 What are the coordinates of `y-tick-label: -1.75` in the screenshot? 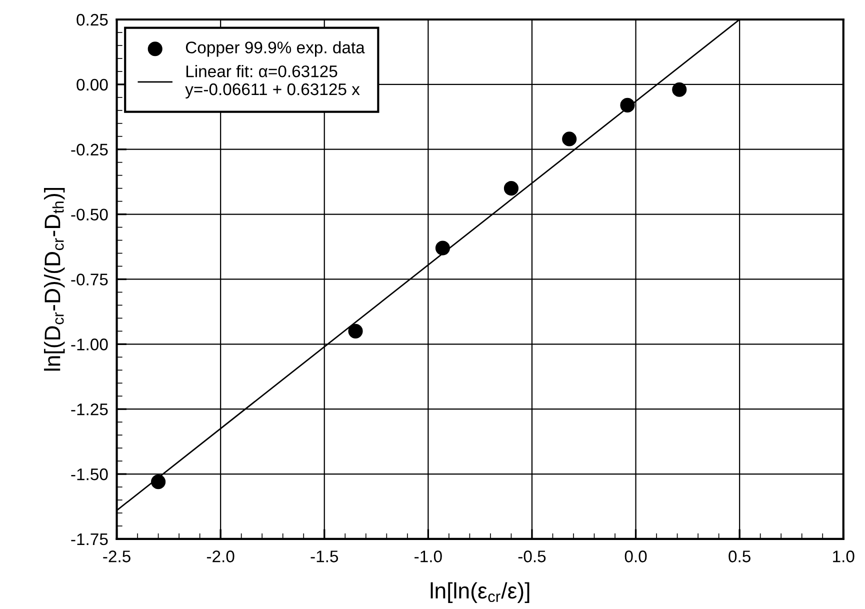 It's located at (89, 540).